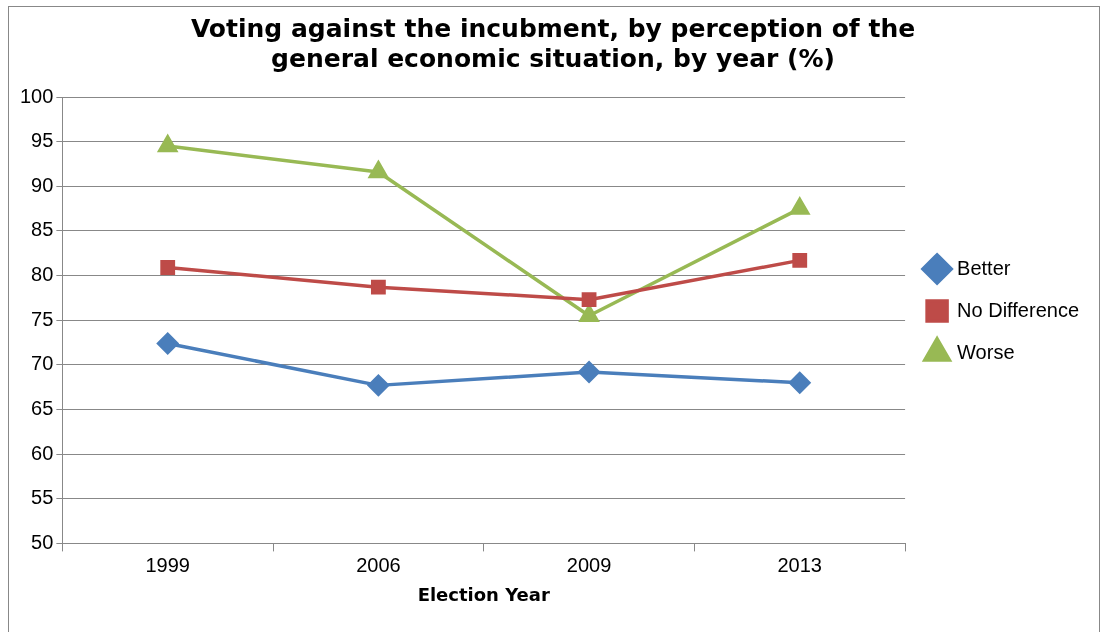 Image resolution: width=1109 pixels, height=632 pixels. What do you see at coordinates (483, 594) in the screenshot?
I see `x-axis-title: Election Year` at bounding box center [483, 594].